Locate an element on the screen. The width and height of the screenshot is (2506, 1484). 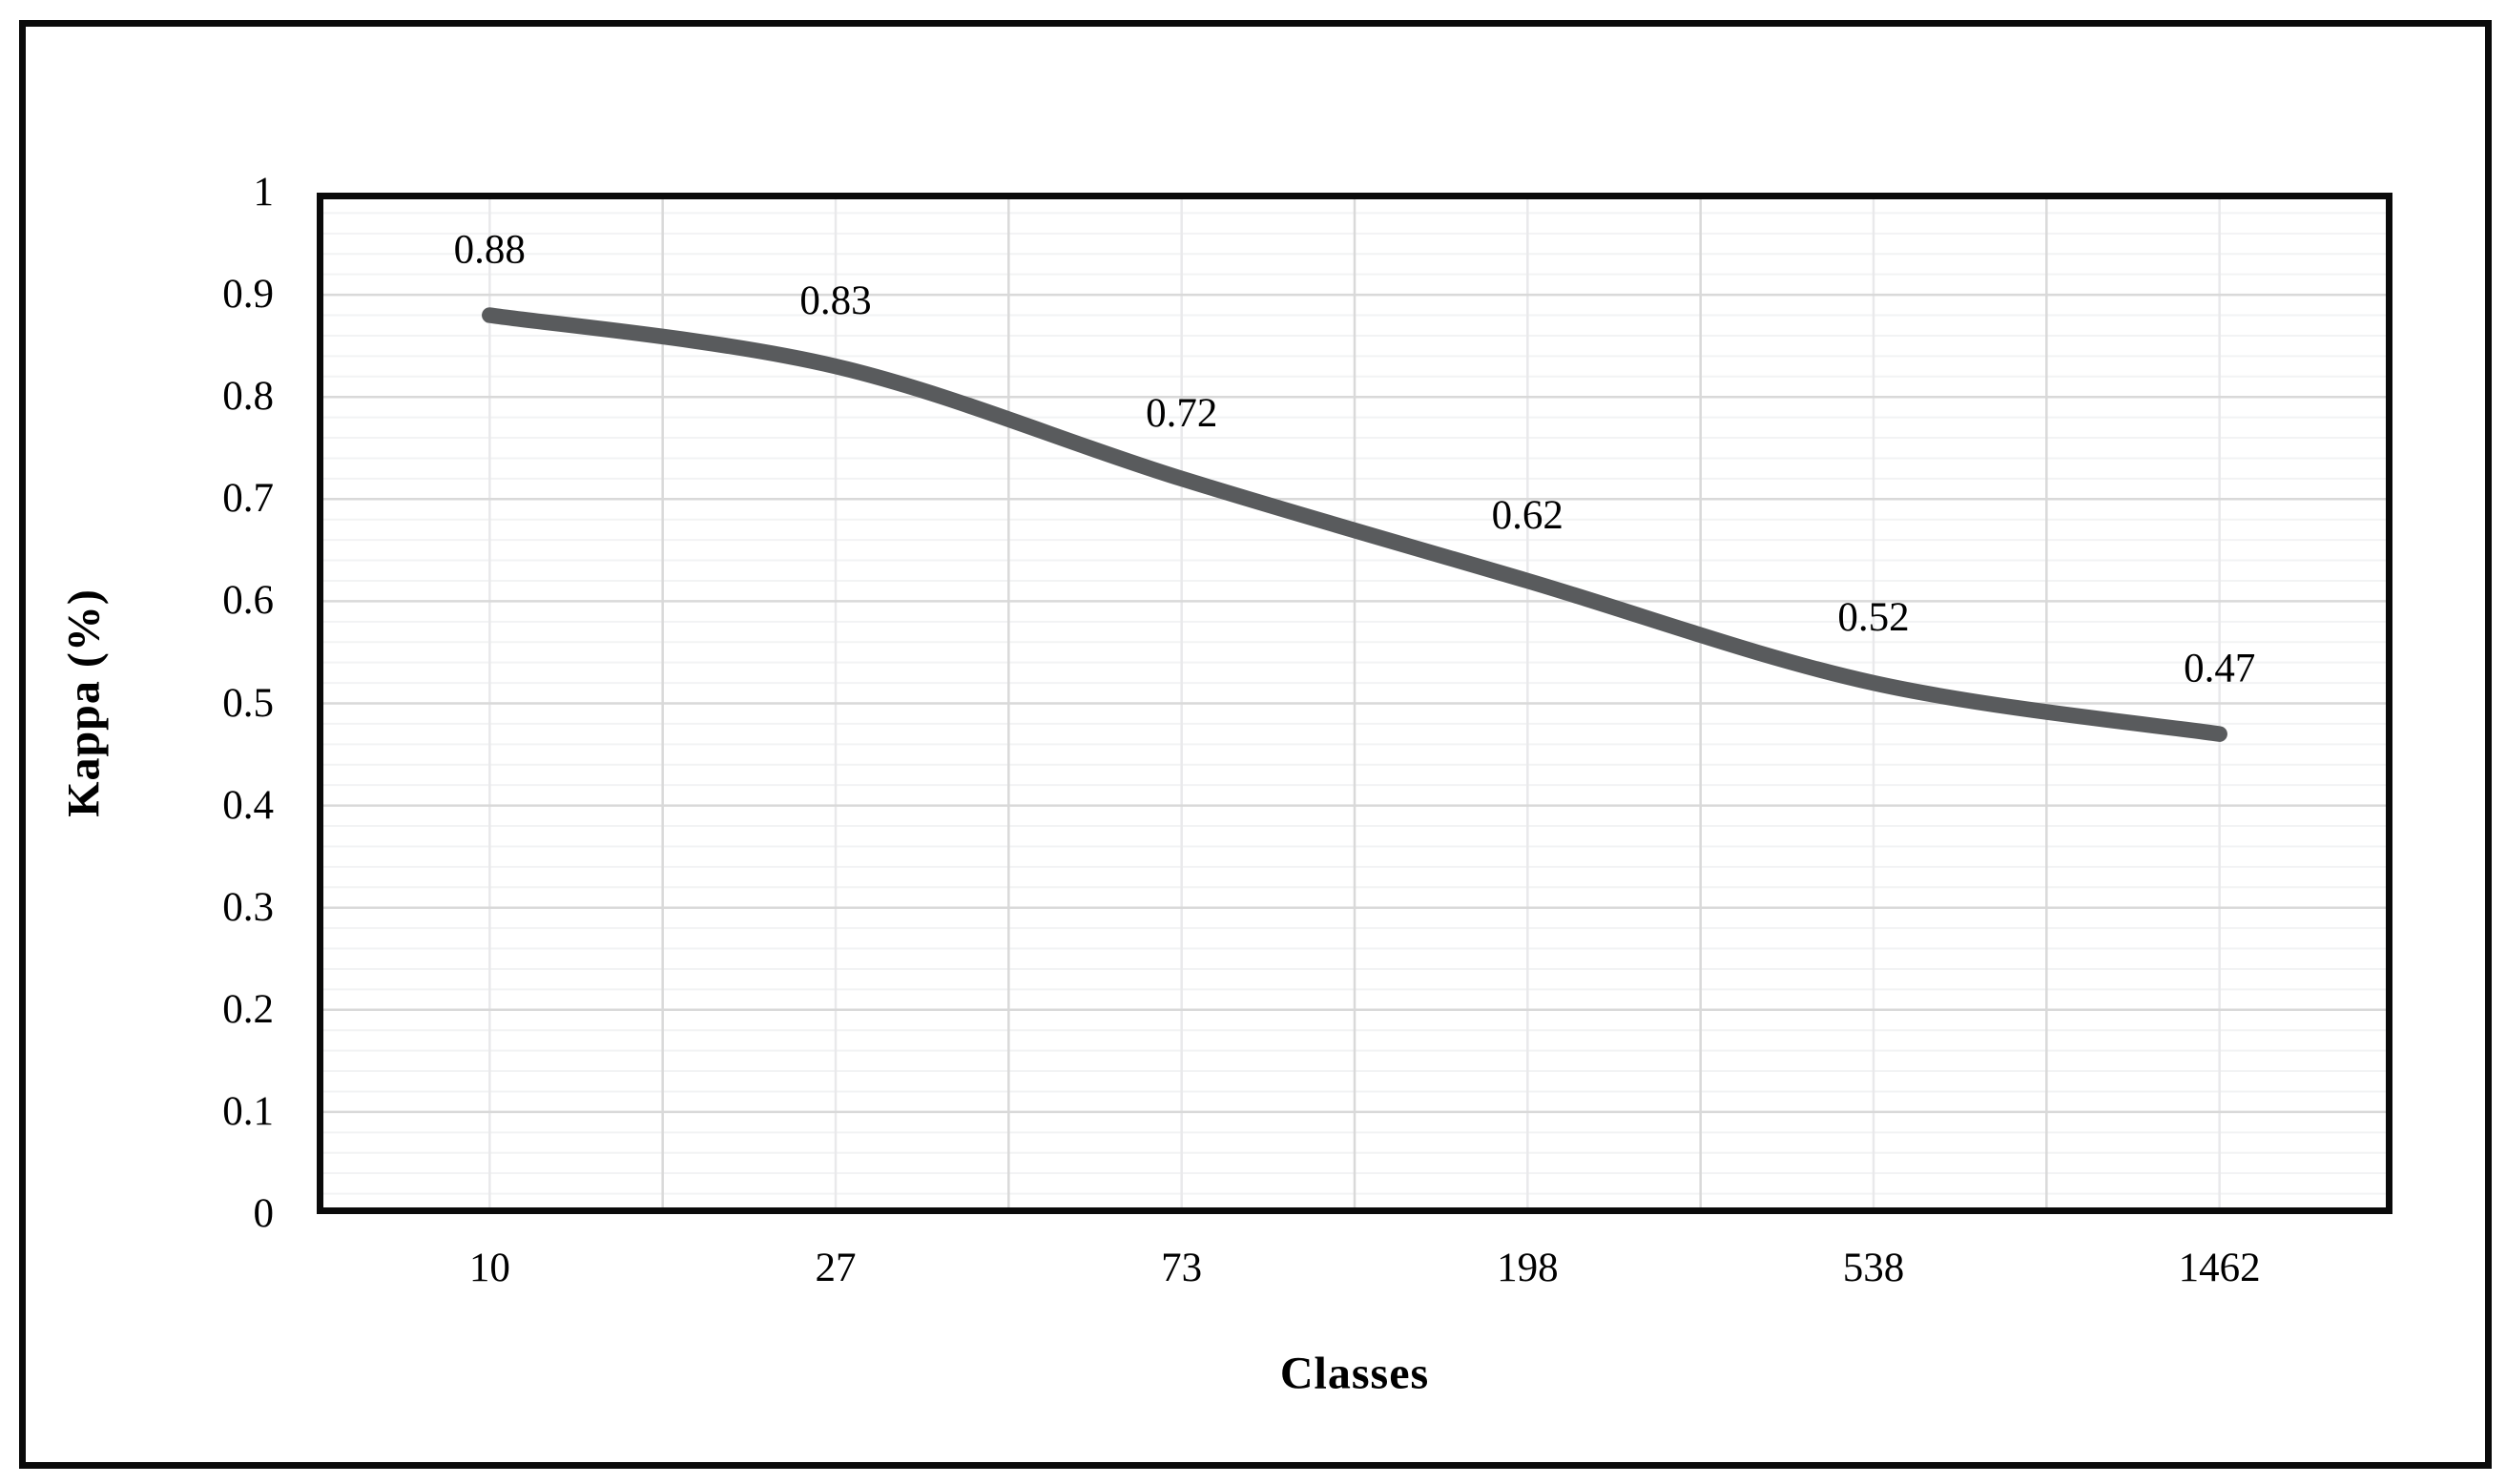
y-tick-label: 0.8 is located at coordinates (248, 397).